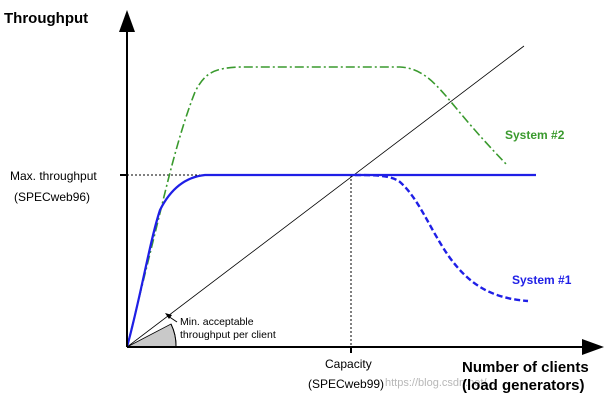 Image resolution: width=608 pixels, height=401 pixels. What do you see at coordinates (127, 21) in the screenshot?
I see `y-axis-arrow-icon` at bounding box center [127, 21].